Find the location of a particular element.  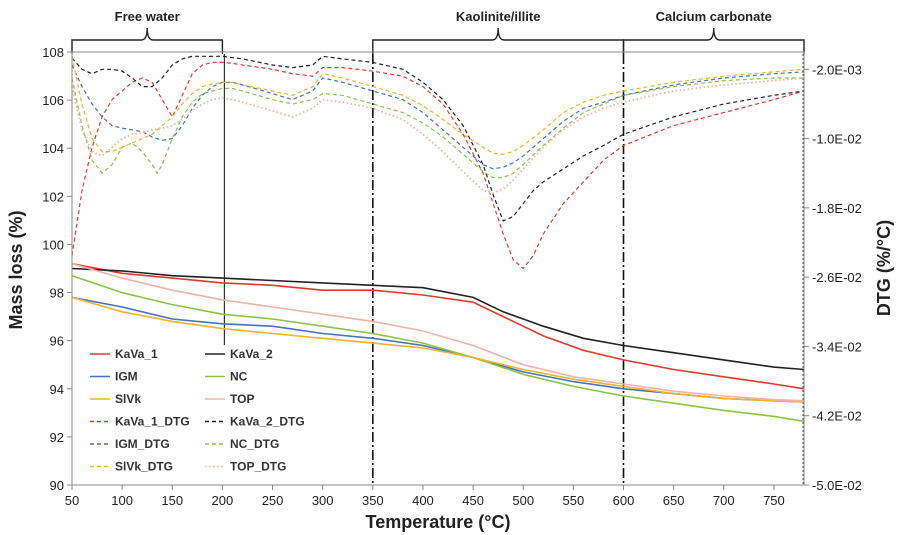

y-tick-label: 104 is located at coordinates (53, 148).